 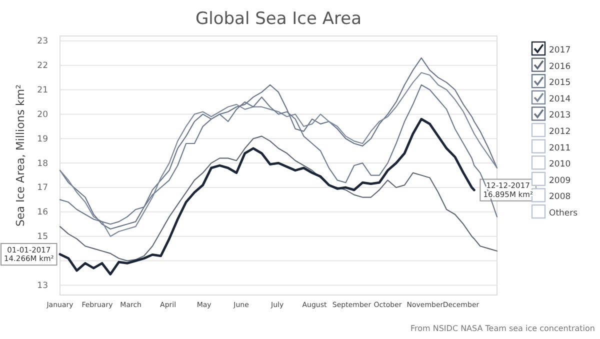 I want to click on y-tick-label: 21, so click(x=42, y=90).